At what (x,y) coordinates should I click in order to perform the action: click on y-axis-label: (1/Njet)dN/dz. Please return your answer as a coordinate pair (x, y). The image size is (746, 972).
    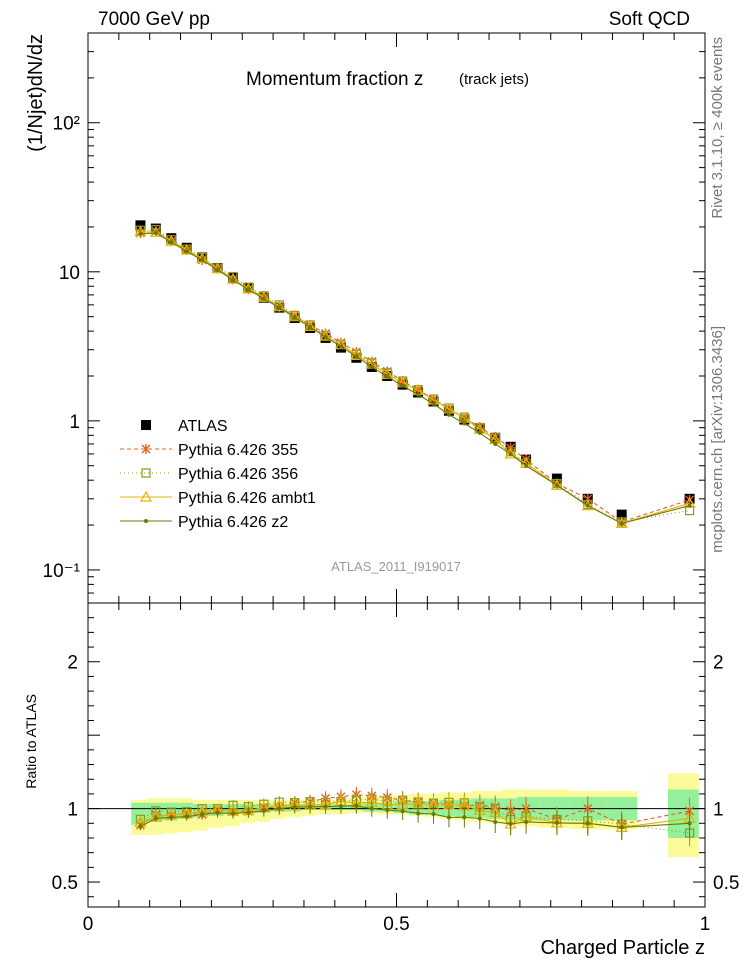
    Looking at the image, I should click on (36, 93).